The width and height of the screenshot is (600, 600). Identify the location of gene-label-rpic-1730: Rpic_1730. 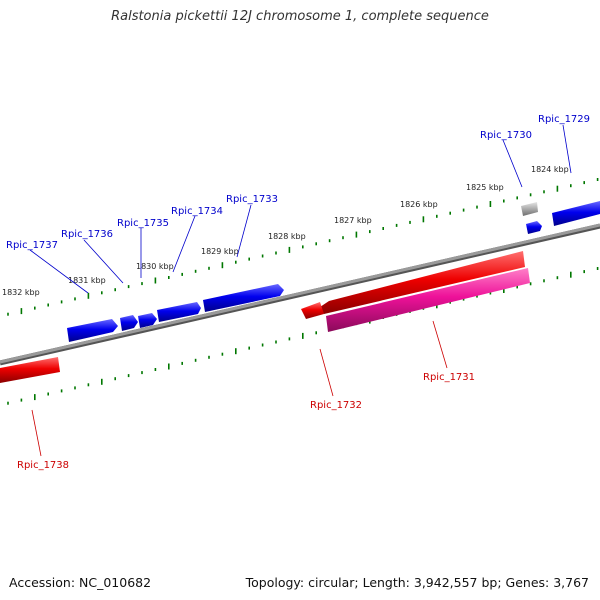
(506, 135).